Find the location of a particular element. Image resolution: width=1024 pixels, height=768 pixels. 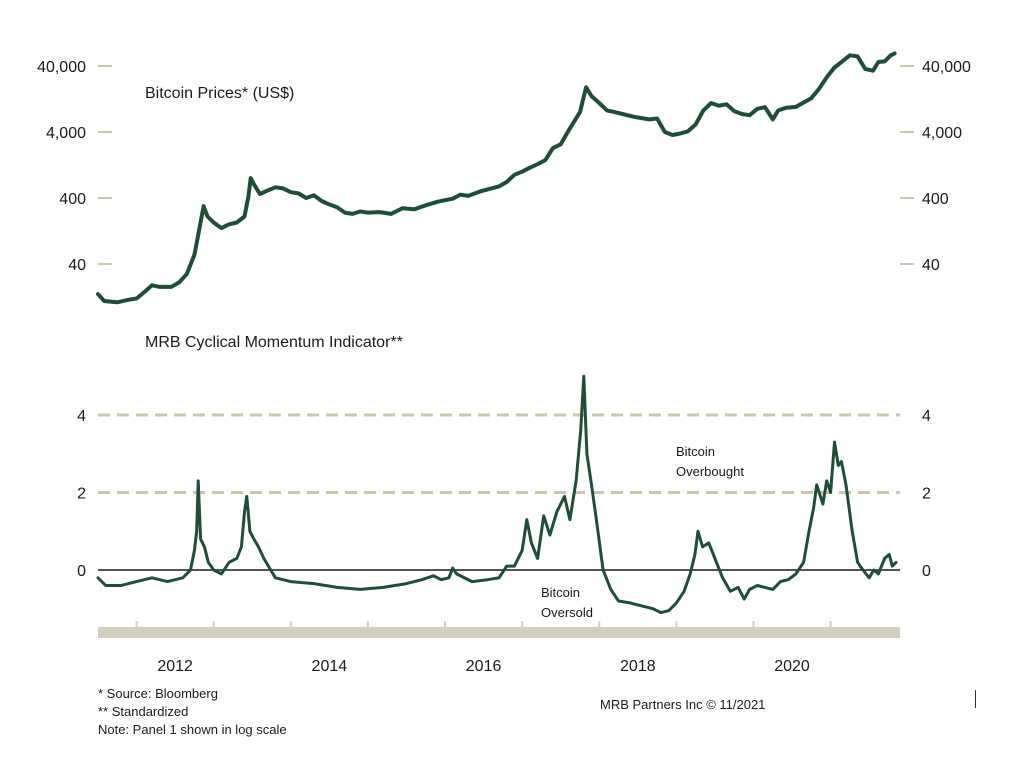

price-tick-label-right: 40 is located at coordinates (931, 265).